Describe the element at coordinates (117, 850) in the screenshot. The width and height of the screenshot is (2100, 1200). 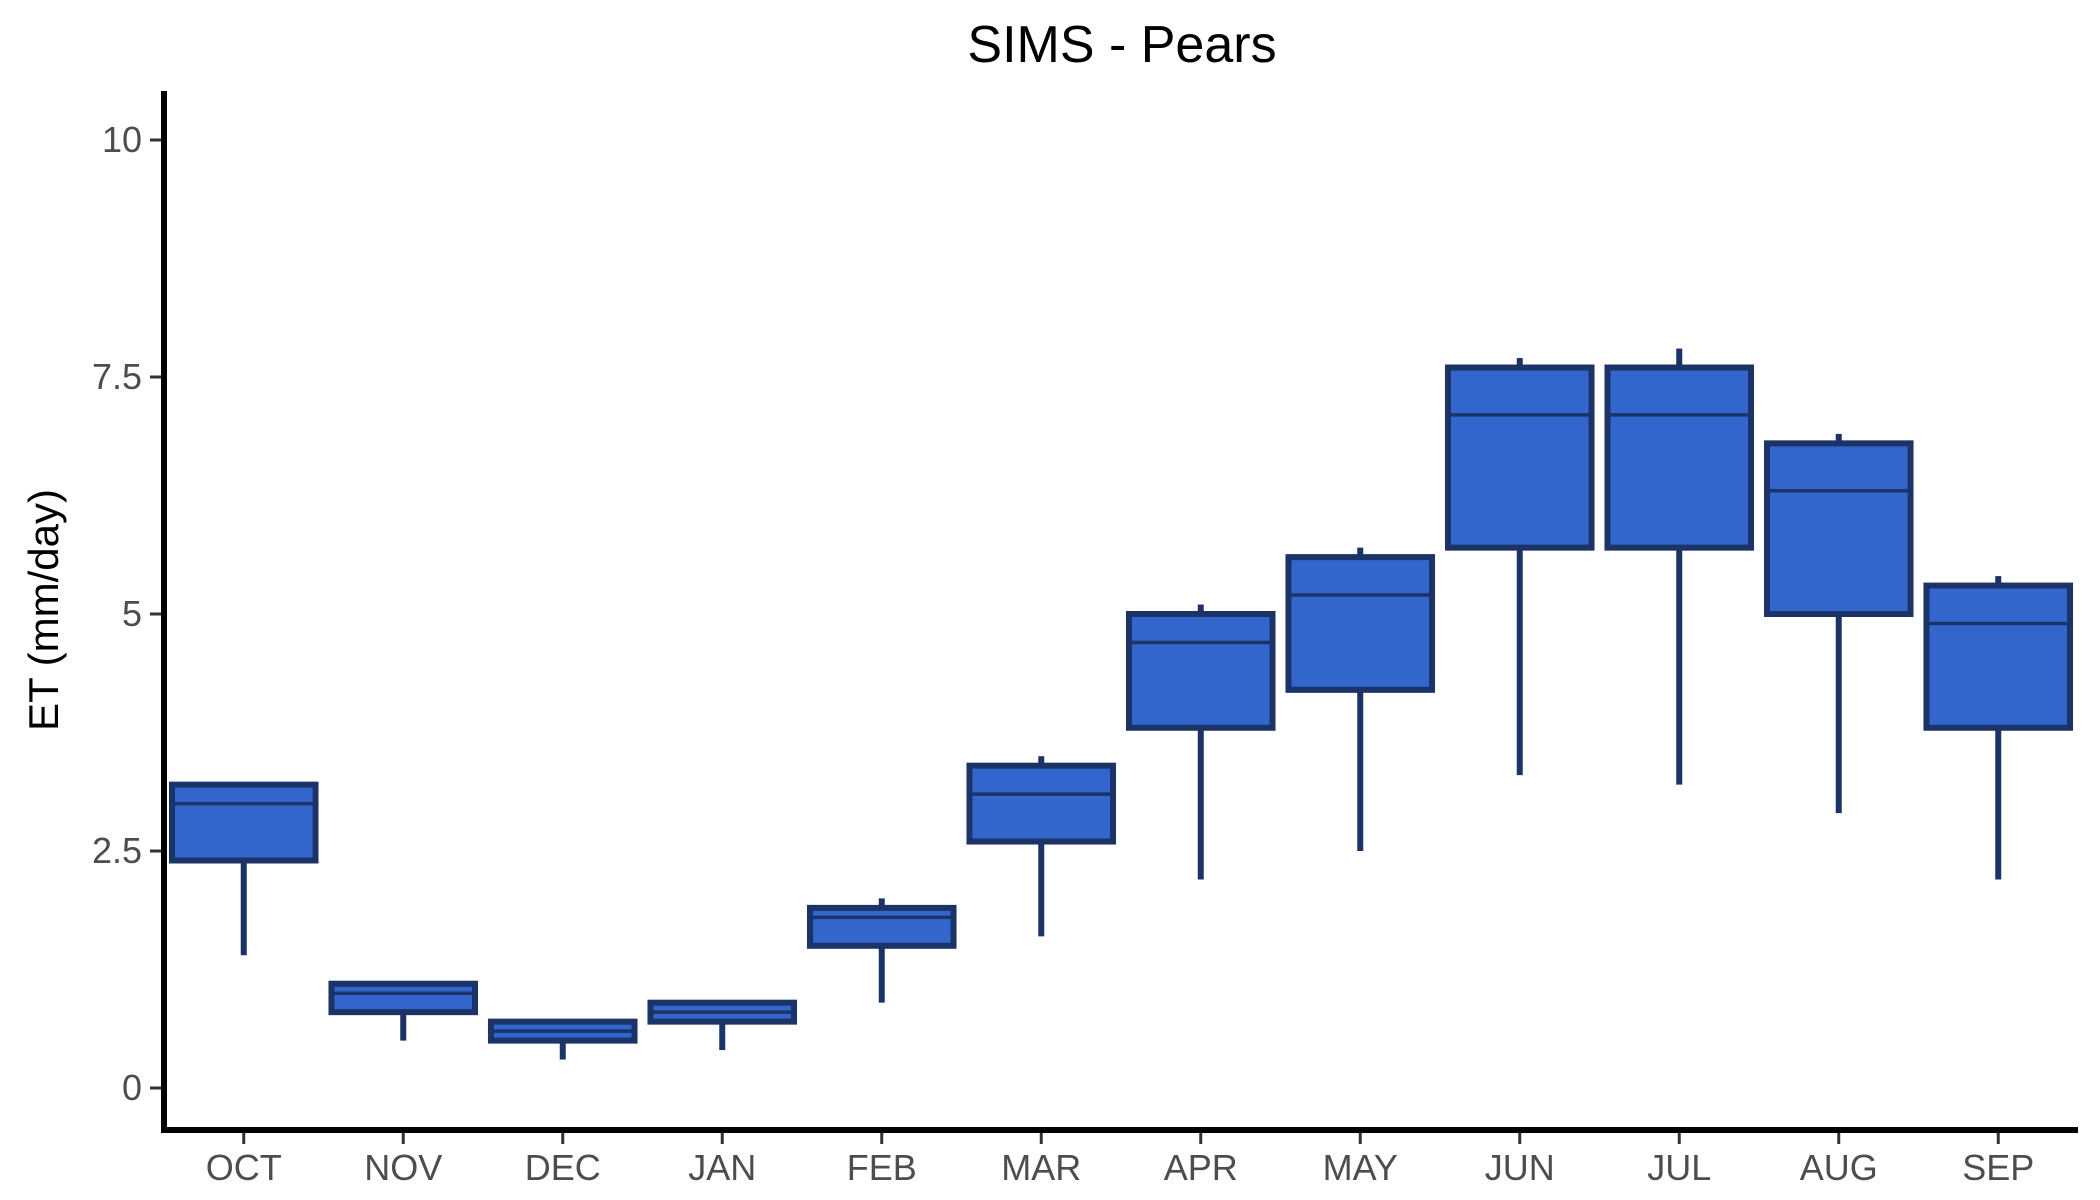
I see `y-tick-label: 2.5` at that location.